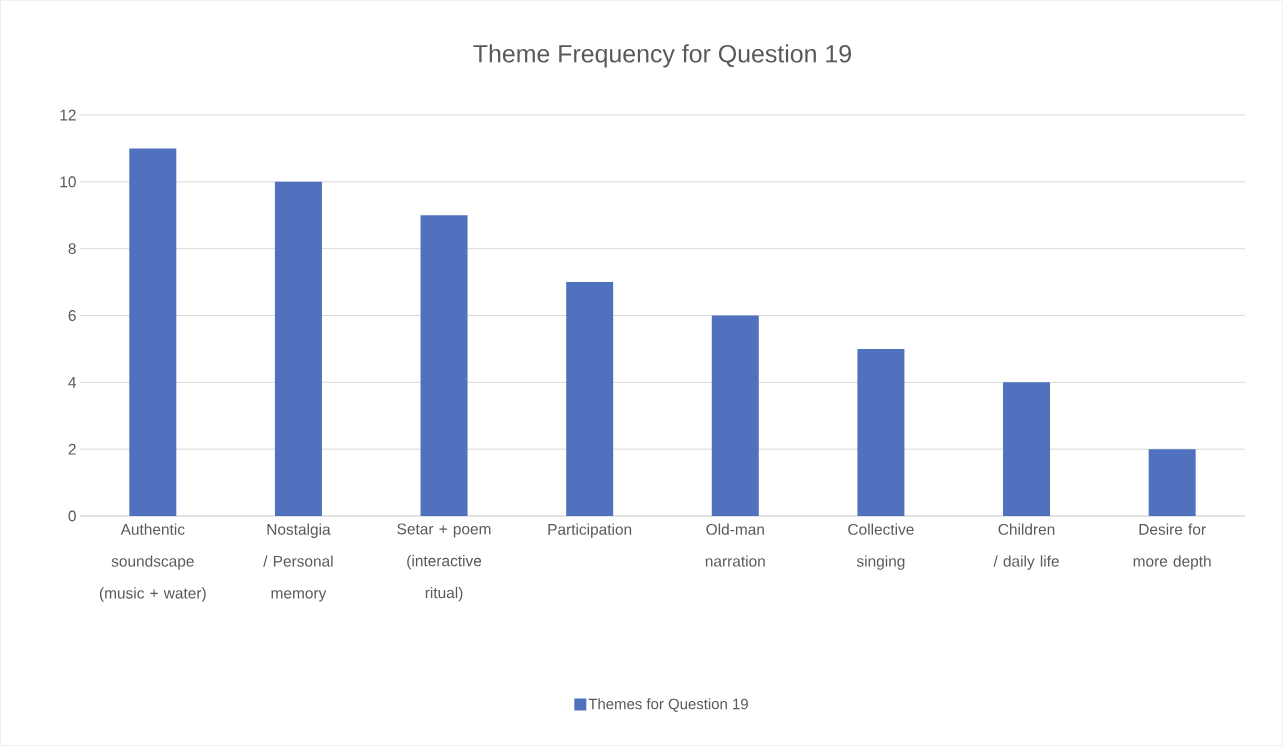 This screenshot has width=1283, height=746. Describe the element at coordinates (735, 545) in the screenshot. I see `category-label: Old-man narration` at that location.